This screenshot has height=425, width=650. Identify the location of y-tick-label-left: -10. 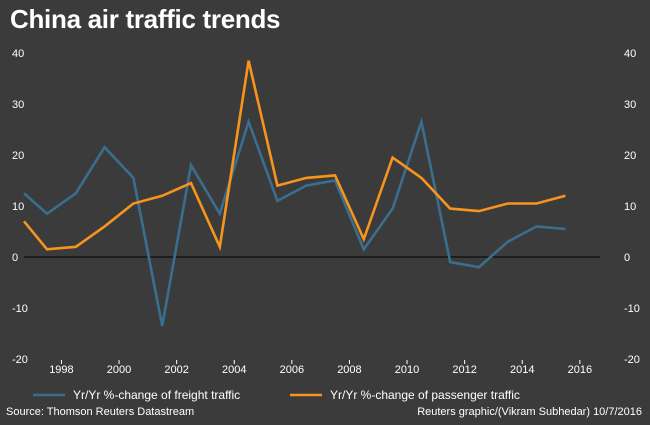
(20, 309).